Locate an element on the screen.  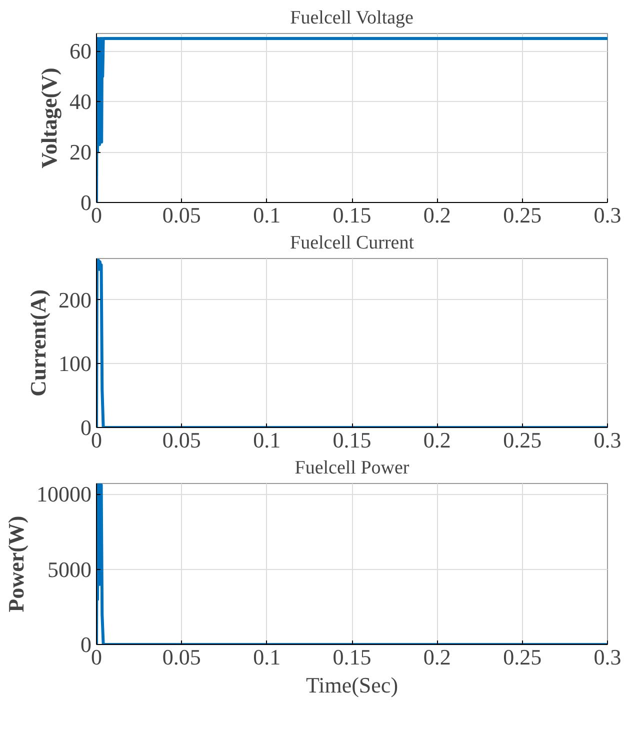
y-axis-title: Current(A) is located at coordinates (38, 343).